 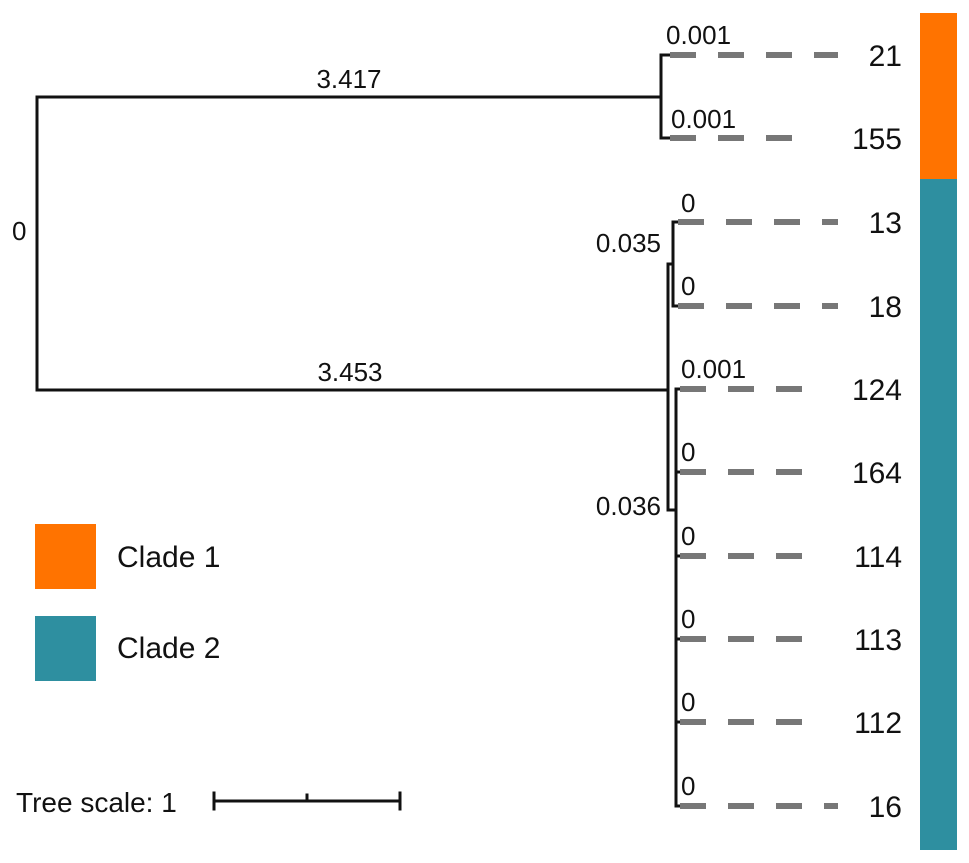 I want to click on leaf-164-branch-length: 0, so click(x=688, y=452).